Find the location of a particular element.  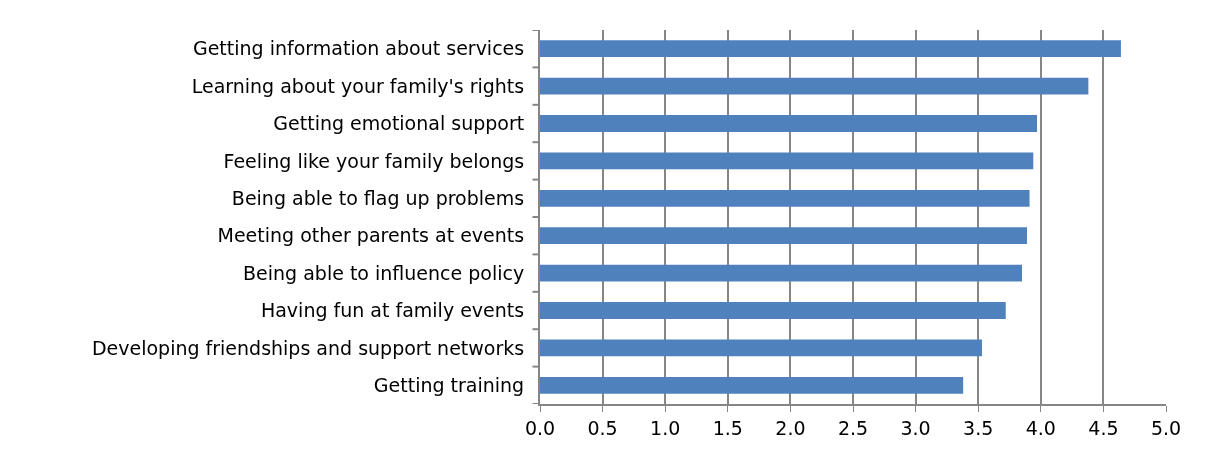

y-tick-label: Having fun at family events is located at coordinates (392, 310).